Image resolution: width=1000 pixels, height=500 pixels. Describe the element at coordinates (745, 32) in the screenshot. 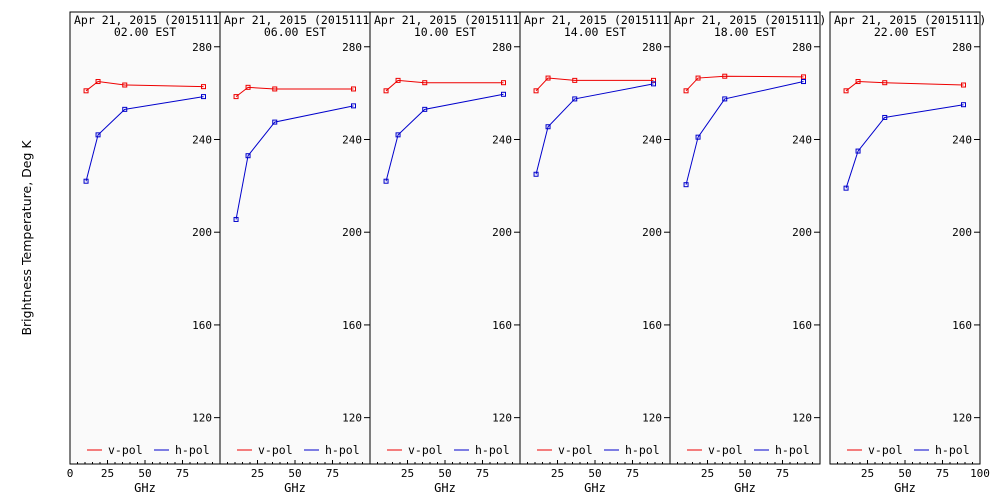

I see `panel-subtitle: 18.00 EST` at that location.